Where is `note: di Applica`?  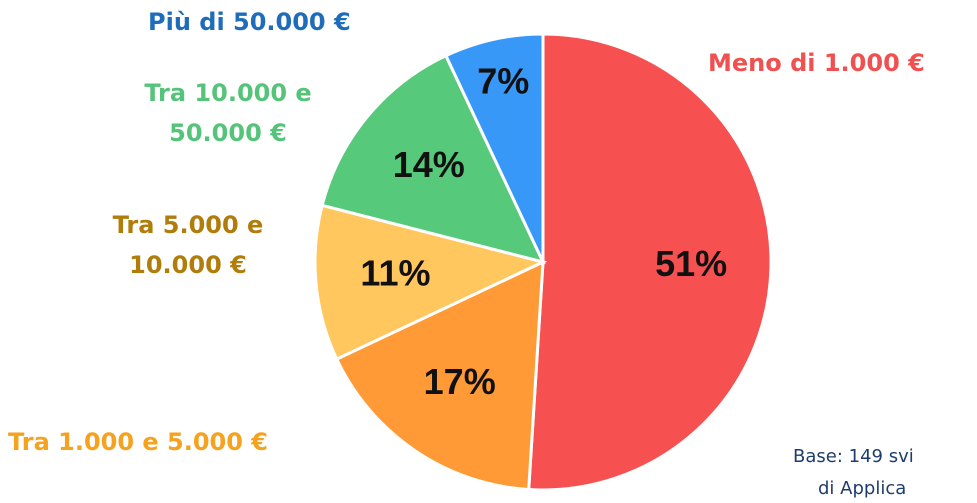 note: di Applica is located at coordinates (862, 488).